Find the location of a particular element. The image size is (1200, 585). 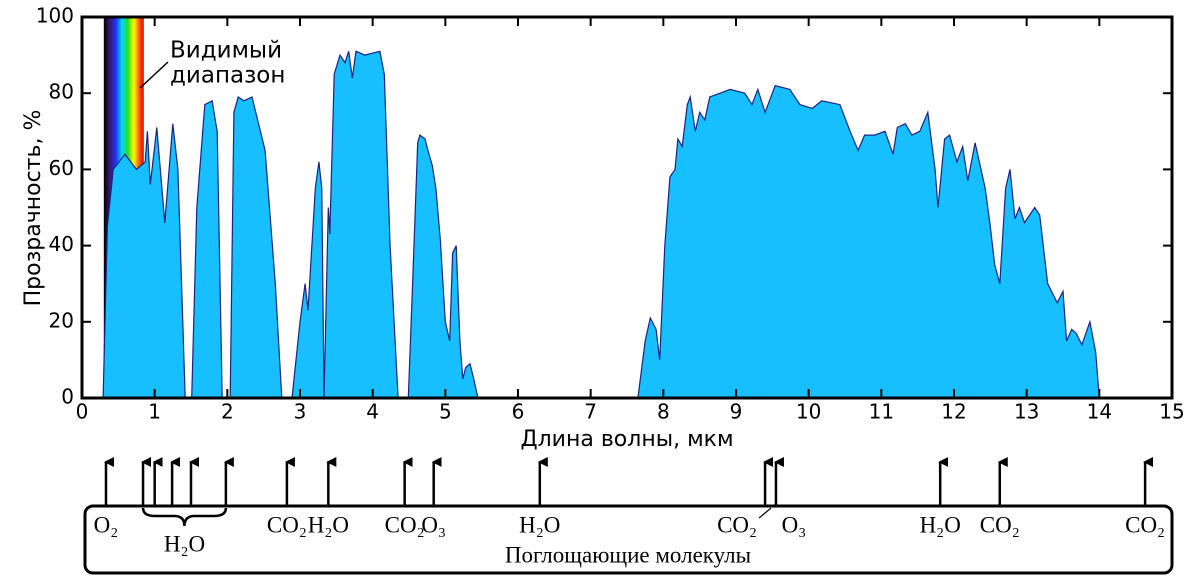

x-tick-label: 4 is located at coordinates (372, 412).